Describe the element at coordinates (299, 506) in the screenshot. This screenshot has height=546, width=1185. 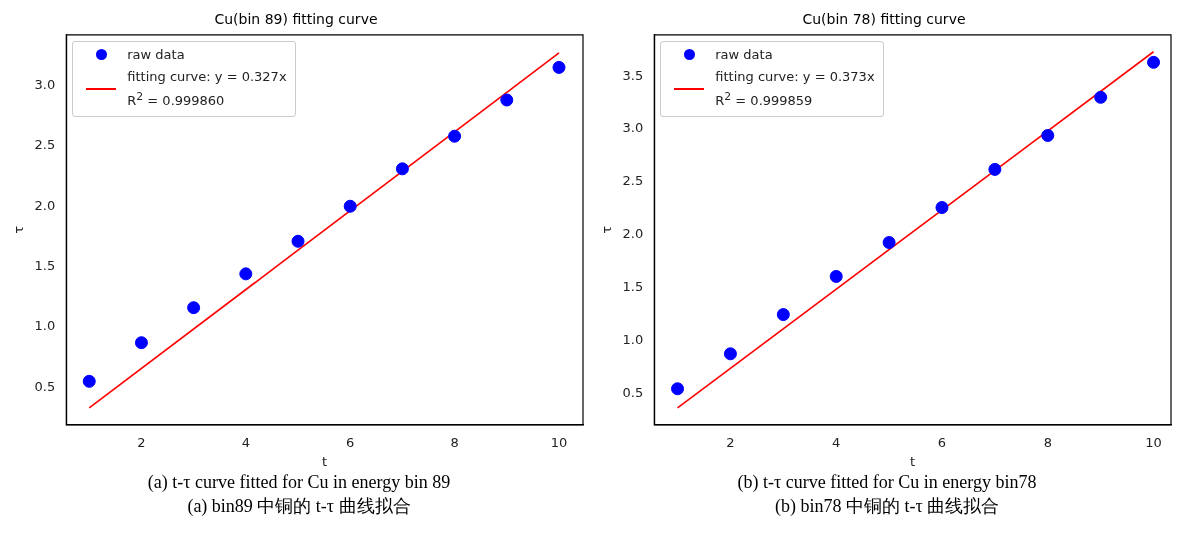
I see `text: (a) bin89 中铜的 t-τ 曲线拟合` at that location.